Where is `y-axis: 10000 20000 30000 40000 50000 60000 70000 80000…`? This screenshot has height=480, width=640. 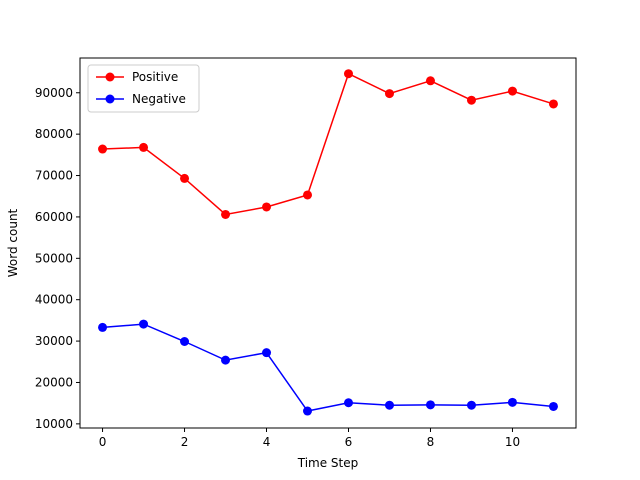 y-axis: 10000 20000 30000 40000 50000 60000 70000 80000… is located at coordinates (57, 258).